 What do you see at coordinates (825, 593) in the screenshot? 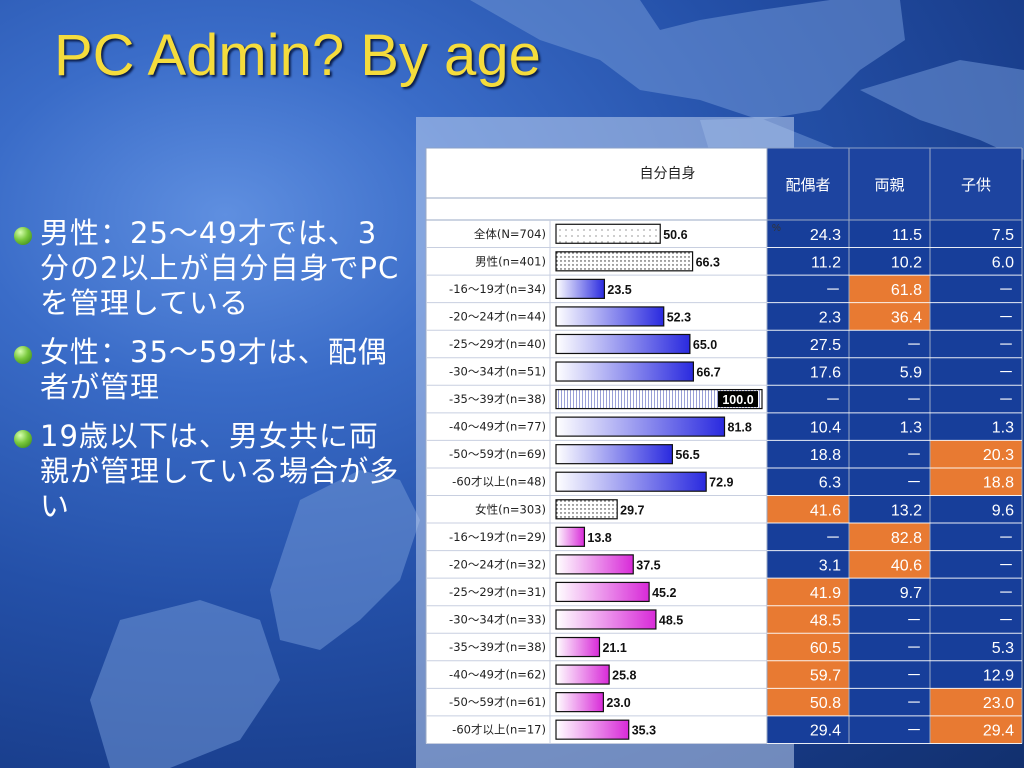
I see `value-text: 41.9` at bounding box center [825, 593].